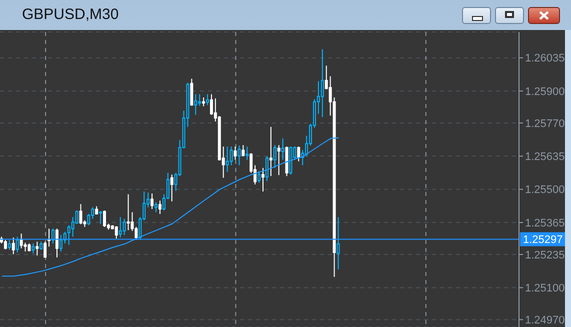 This screenshot has width=571, height=327. Describe the element at coordinates (70, 14) in the screenshot. I see `chart-title: GBPUSD,M30` at that location.